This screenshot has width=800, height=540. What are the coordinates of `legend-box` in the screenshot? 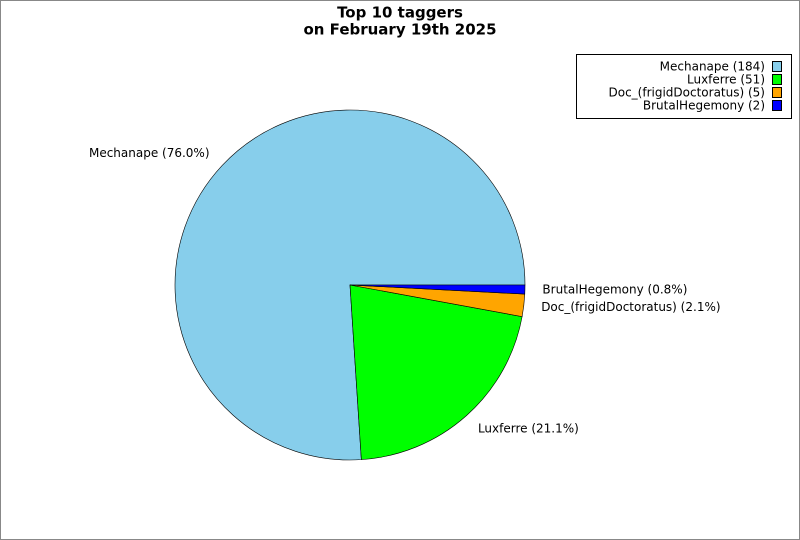 It's located at (684, 86).